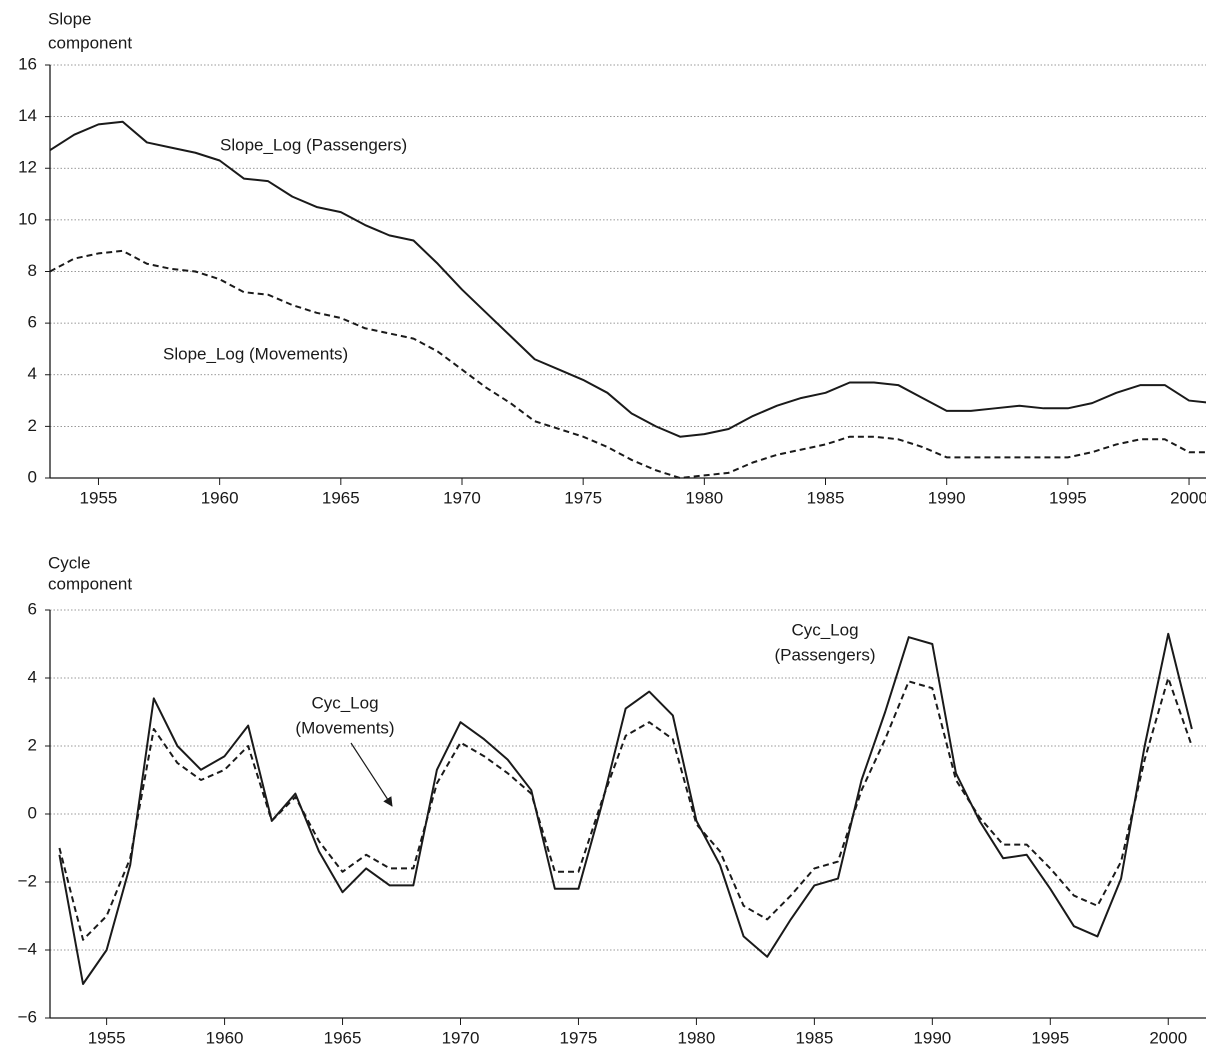  Describe the element at coordinates (32, 270) in the screenshot. I see `y-tick-label: 8` at that location.